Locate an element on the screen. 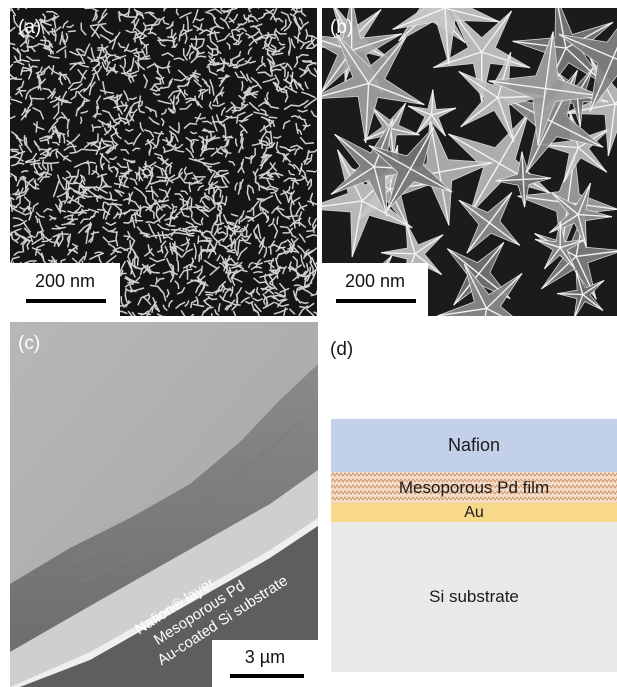  au-layer-label: Au is located at coordinates (474, 512).